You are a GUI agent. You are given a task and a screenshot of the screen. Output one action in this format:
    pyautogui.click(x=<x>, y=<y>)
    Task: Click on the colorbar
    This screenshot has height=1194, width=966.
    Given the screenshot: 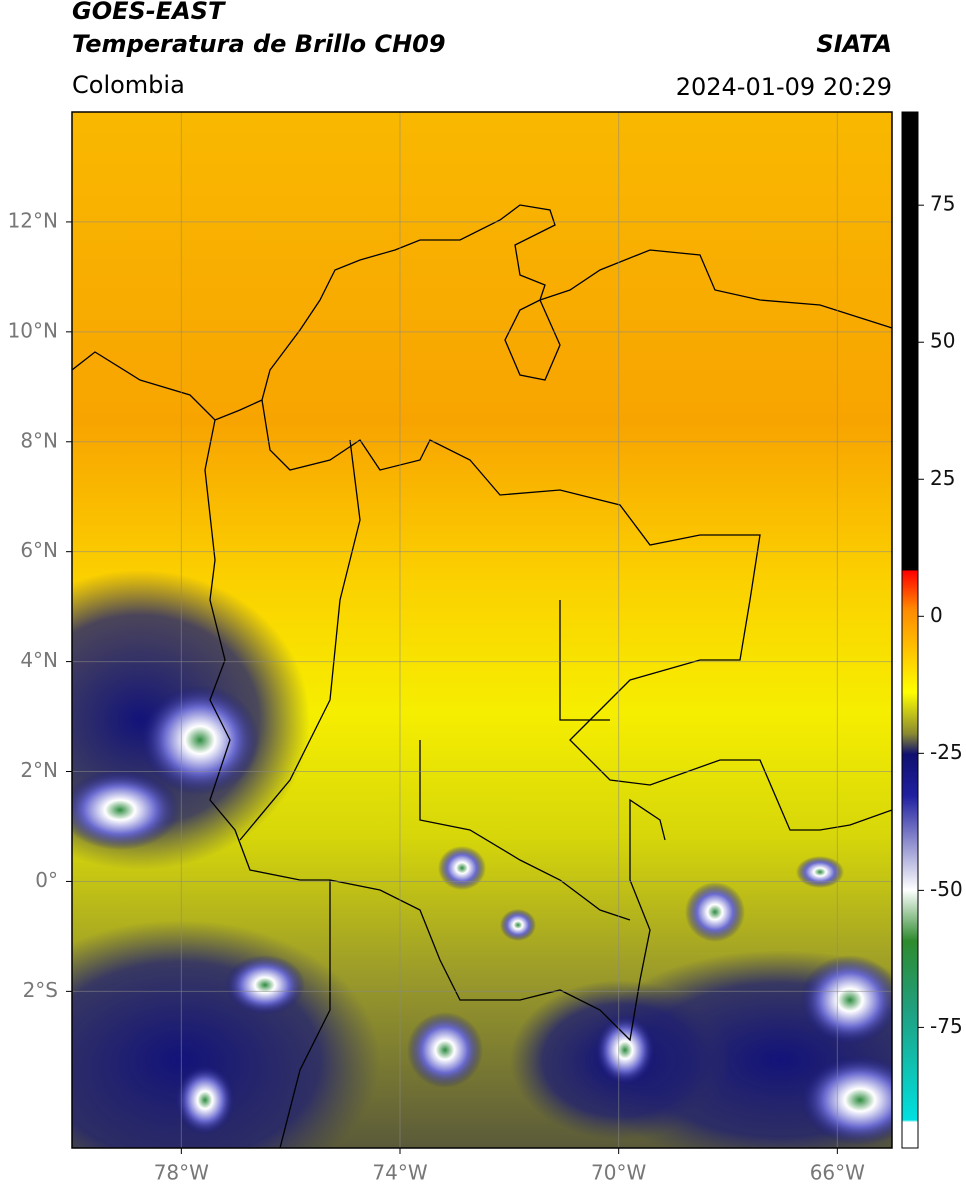 What is the action you would take?
    pyautogui.click(x=910, y=630)
    